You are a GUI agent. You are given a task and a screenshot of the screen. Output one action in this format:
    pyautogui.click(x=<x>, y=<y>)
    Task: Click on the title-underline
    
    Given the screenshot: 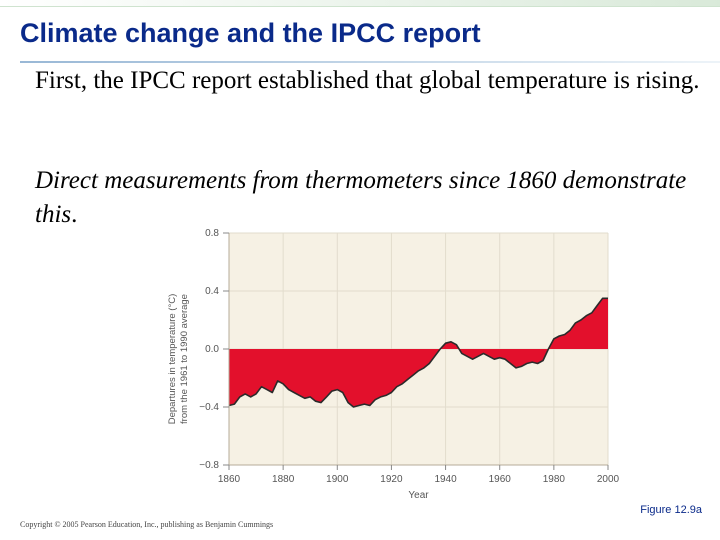 What is the action you would take?
    pyautogui.click(x=370, y=62)
    